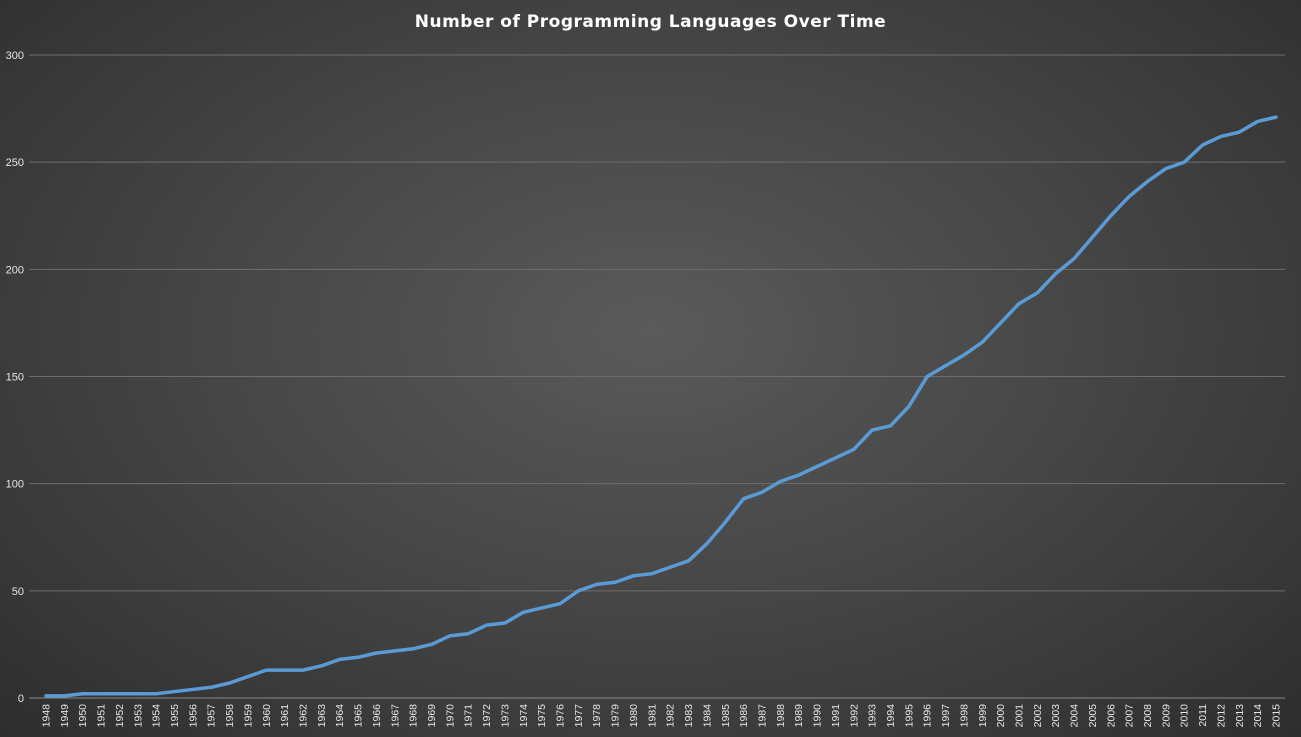  What do you see at coordinates (928, 716) in the screenshot?
I see `x-tick-label: 1996` at bounding box center [928, 716].